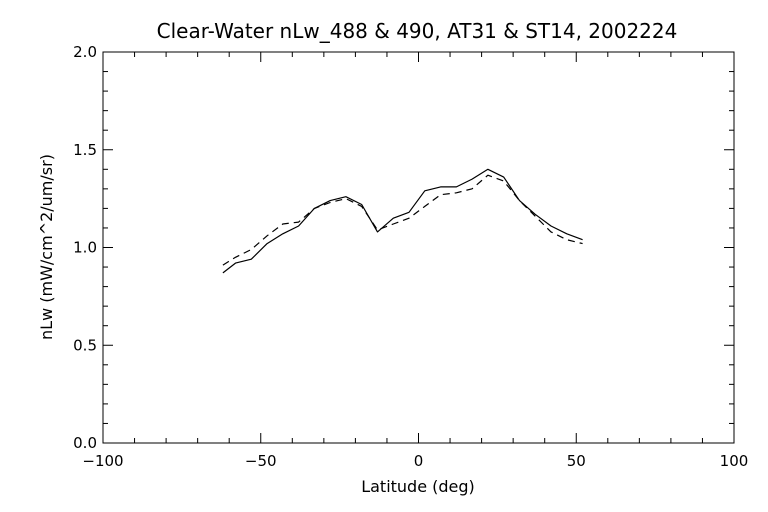 This screenshot has width=768, height=512. I want to click on y-tick-label: 1.5, so click(85, 150).